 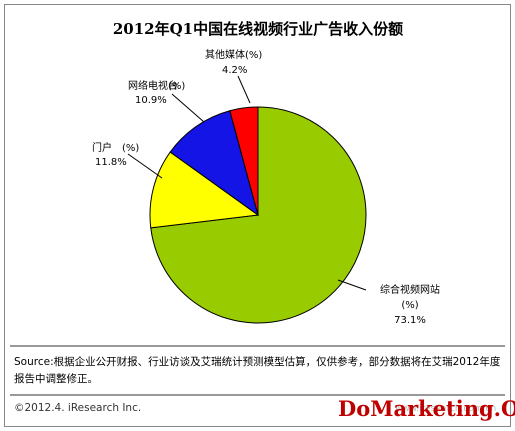 I want to click on slice-label: 门户, so click(x=102, y=147).